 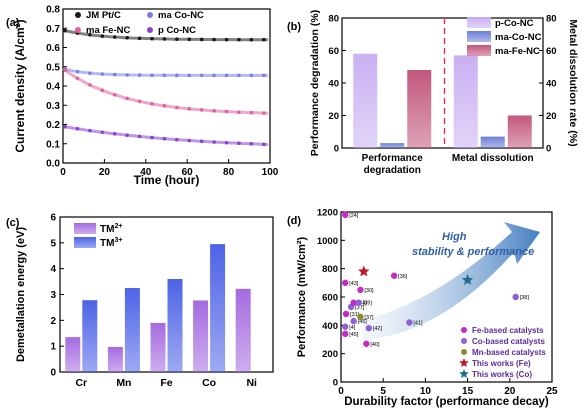 I want to click on panel-c-legend-label: TM2+, so click(x=111, y=229).